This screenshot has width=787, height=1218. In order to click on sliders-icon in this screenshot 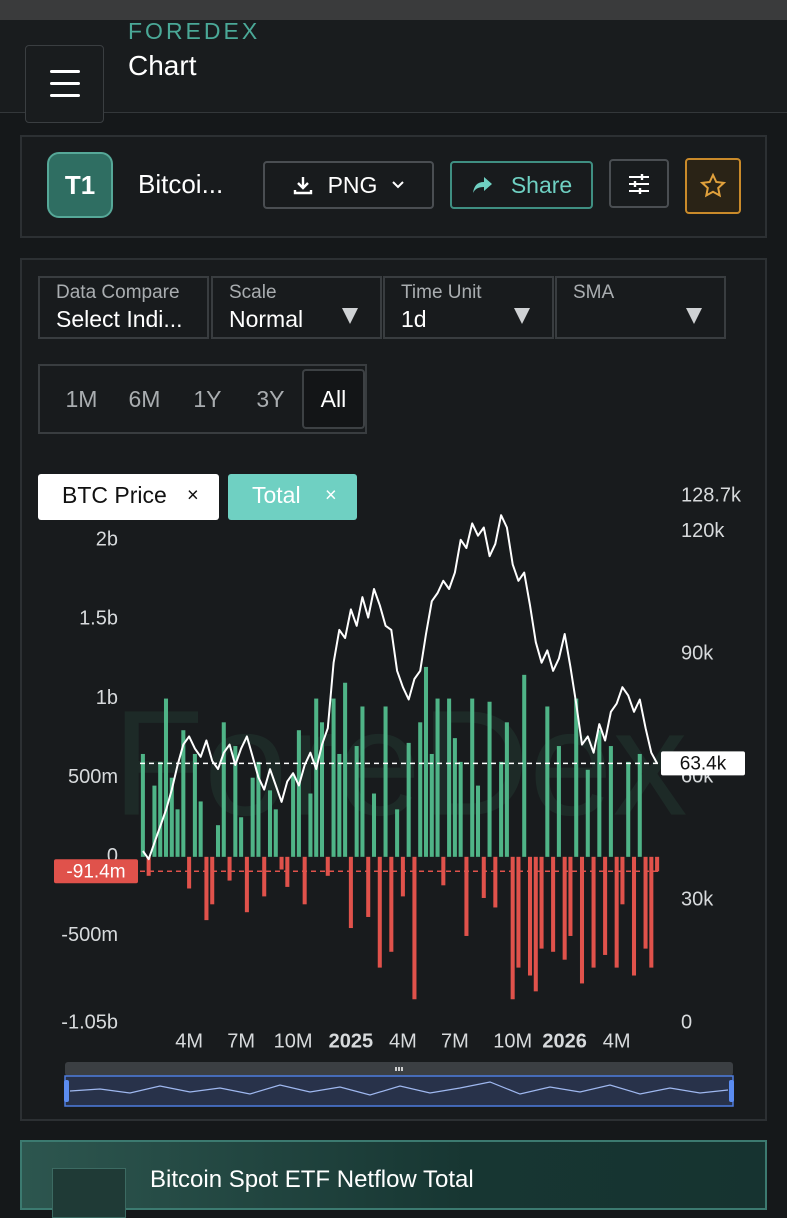, I will do `click(639, 183)`.